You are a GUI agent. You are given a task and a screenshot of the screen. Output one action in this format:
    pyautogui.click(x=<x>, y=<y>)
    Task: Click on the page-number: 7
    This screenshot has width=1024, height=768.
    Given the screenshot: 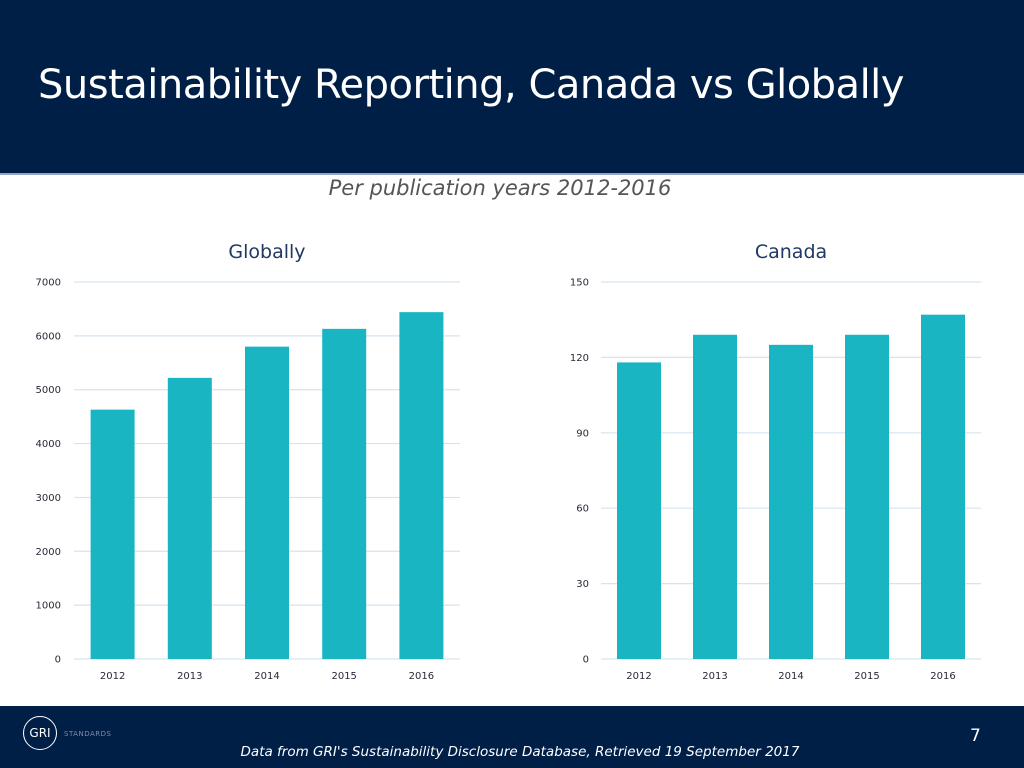 What is the action you would take?
    pyautogui.click(x=975, y=736)
    